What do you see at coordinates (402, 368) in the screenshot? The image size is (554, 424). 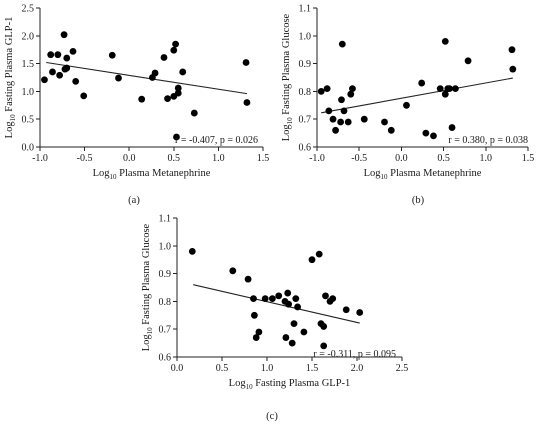 I see `x-tick-label: 2.5` at bounding box center [402, 368].